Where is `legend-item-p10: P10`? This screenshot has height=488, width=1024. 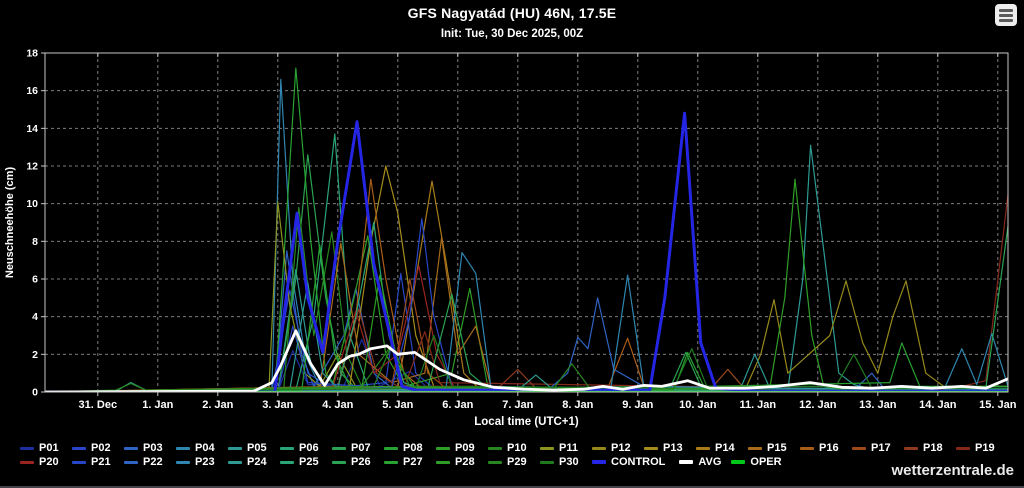
legend-item-p10: P10 is located at coordinates (514, 448).